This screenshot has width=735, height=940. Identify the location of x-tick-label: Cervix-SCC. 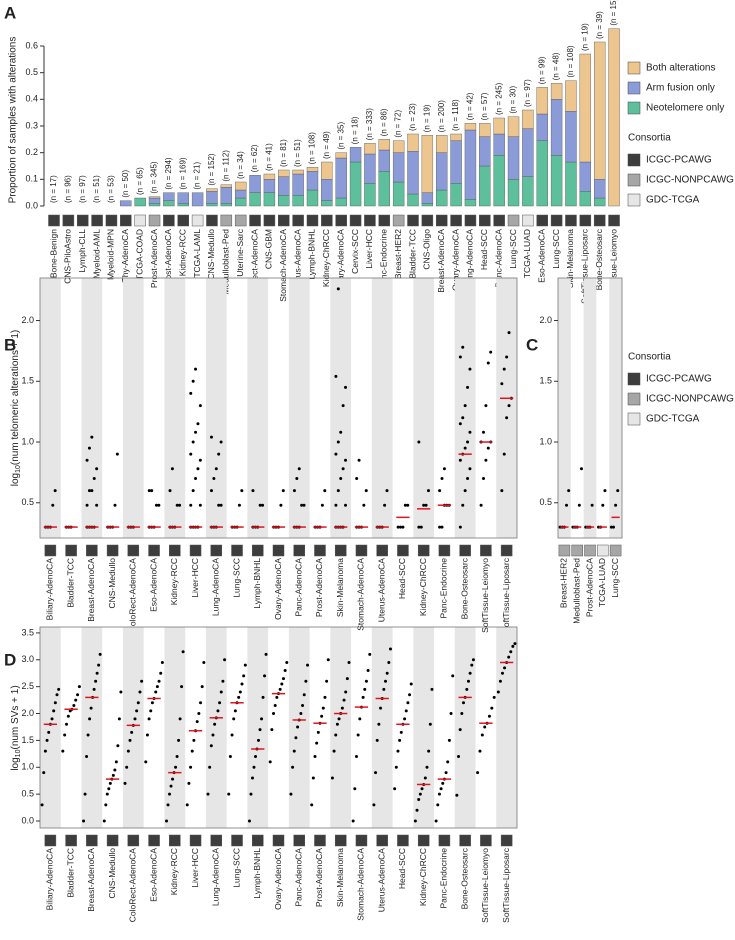
(355, 251).